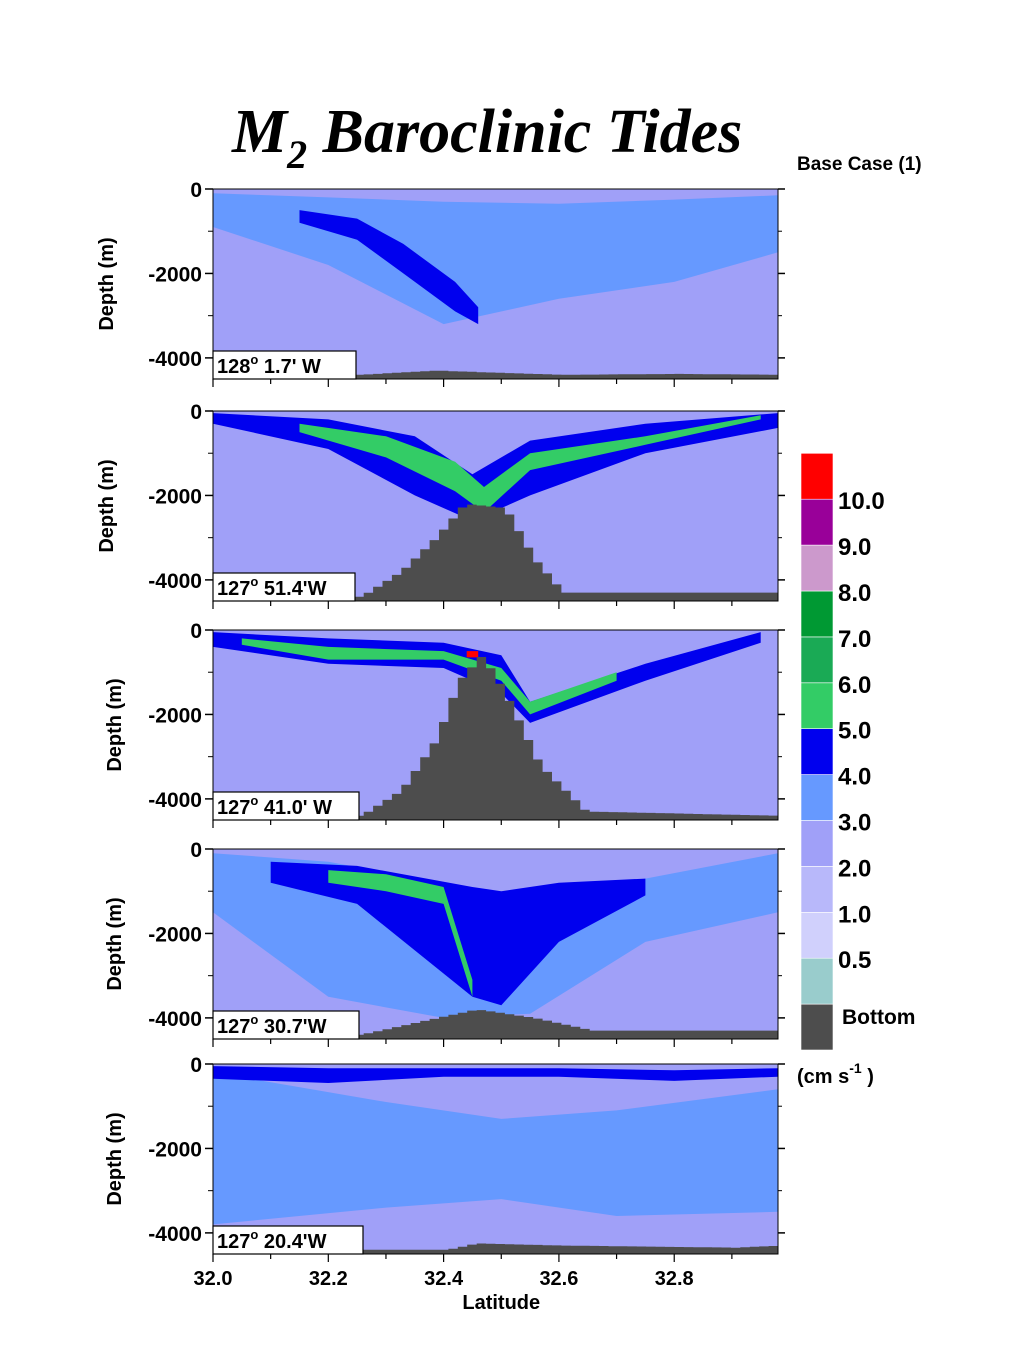 The width and height of the screenshot is (1024, 1365). I want to click on section-label-minutes: 51.4'W, so click(292, 589).